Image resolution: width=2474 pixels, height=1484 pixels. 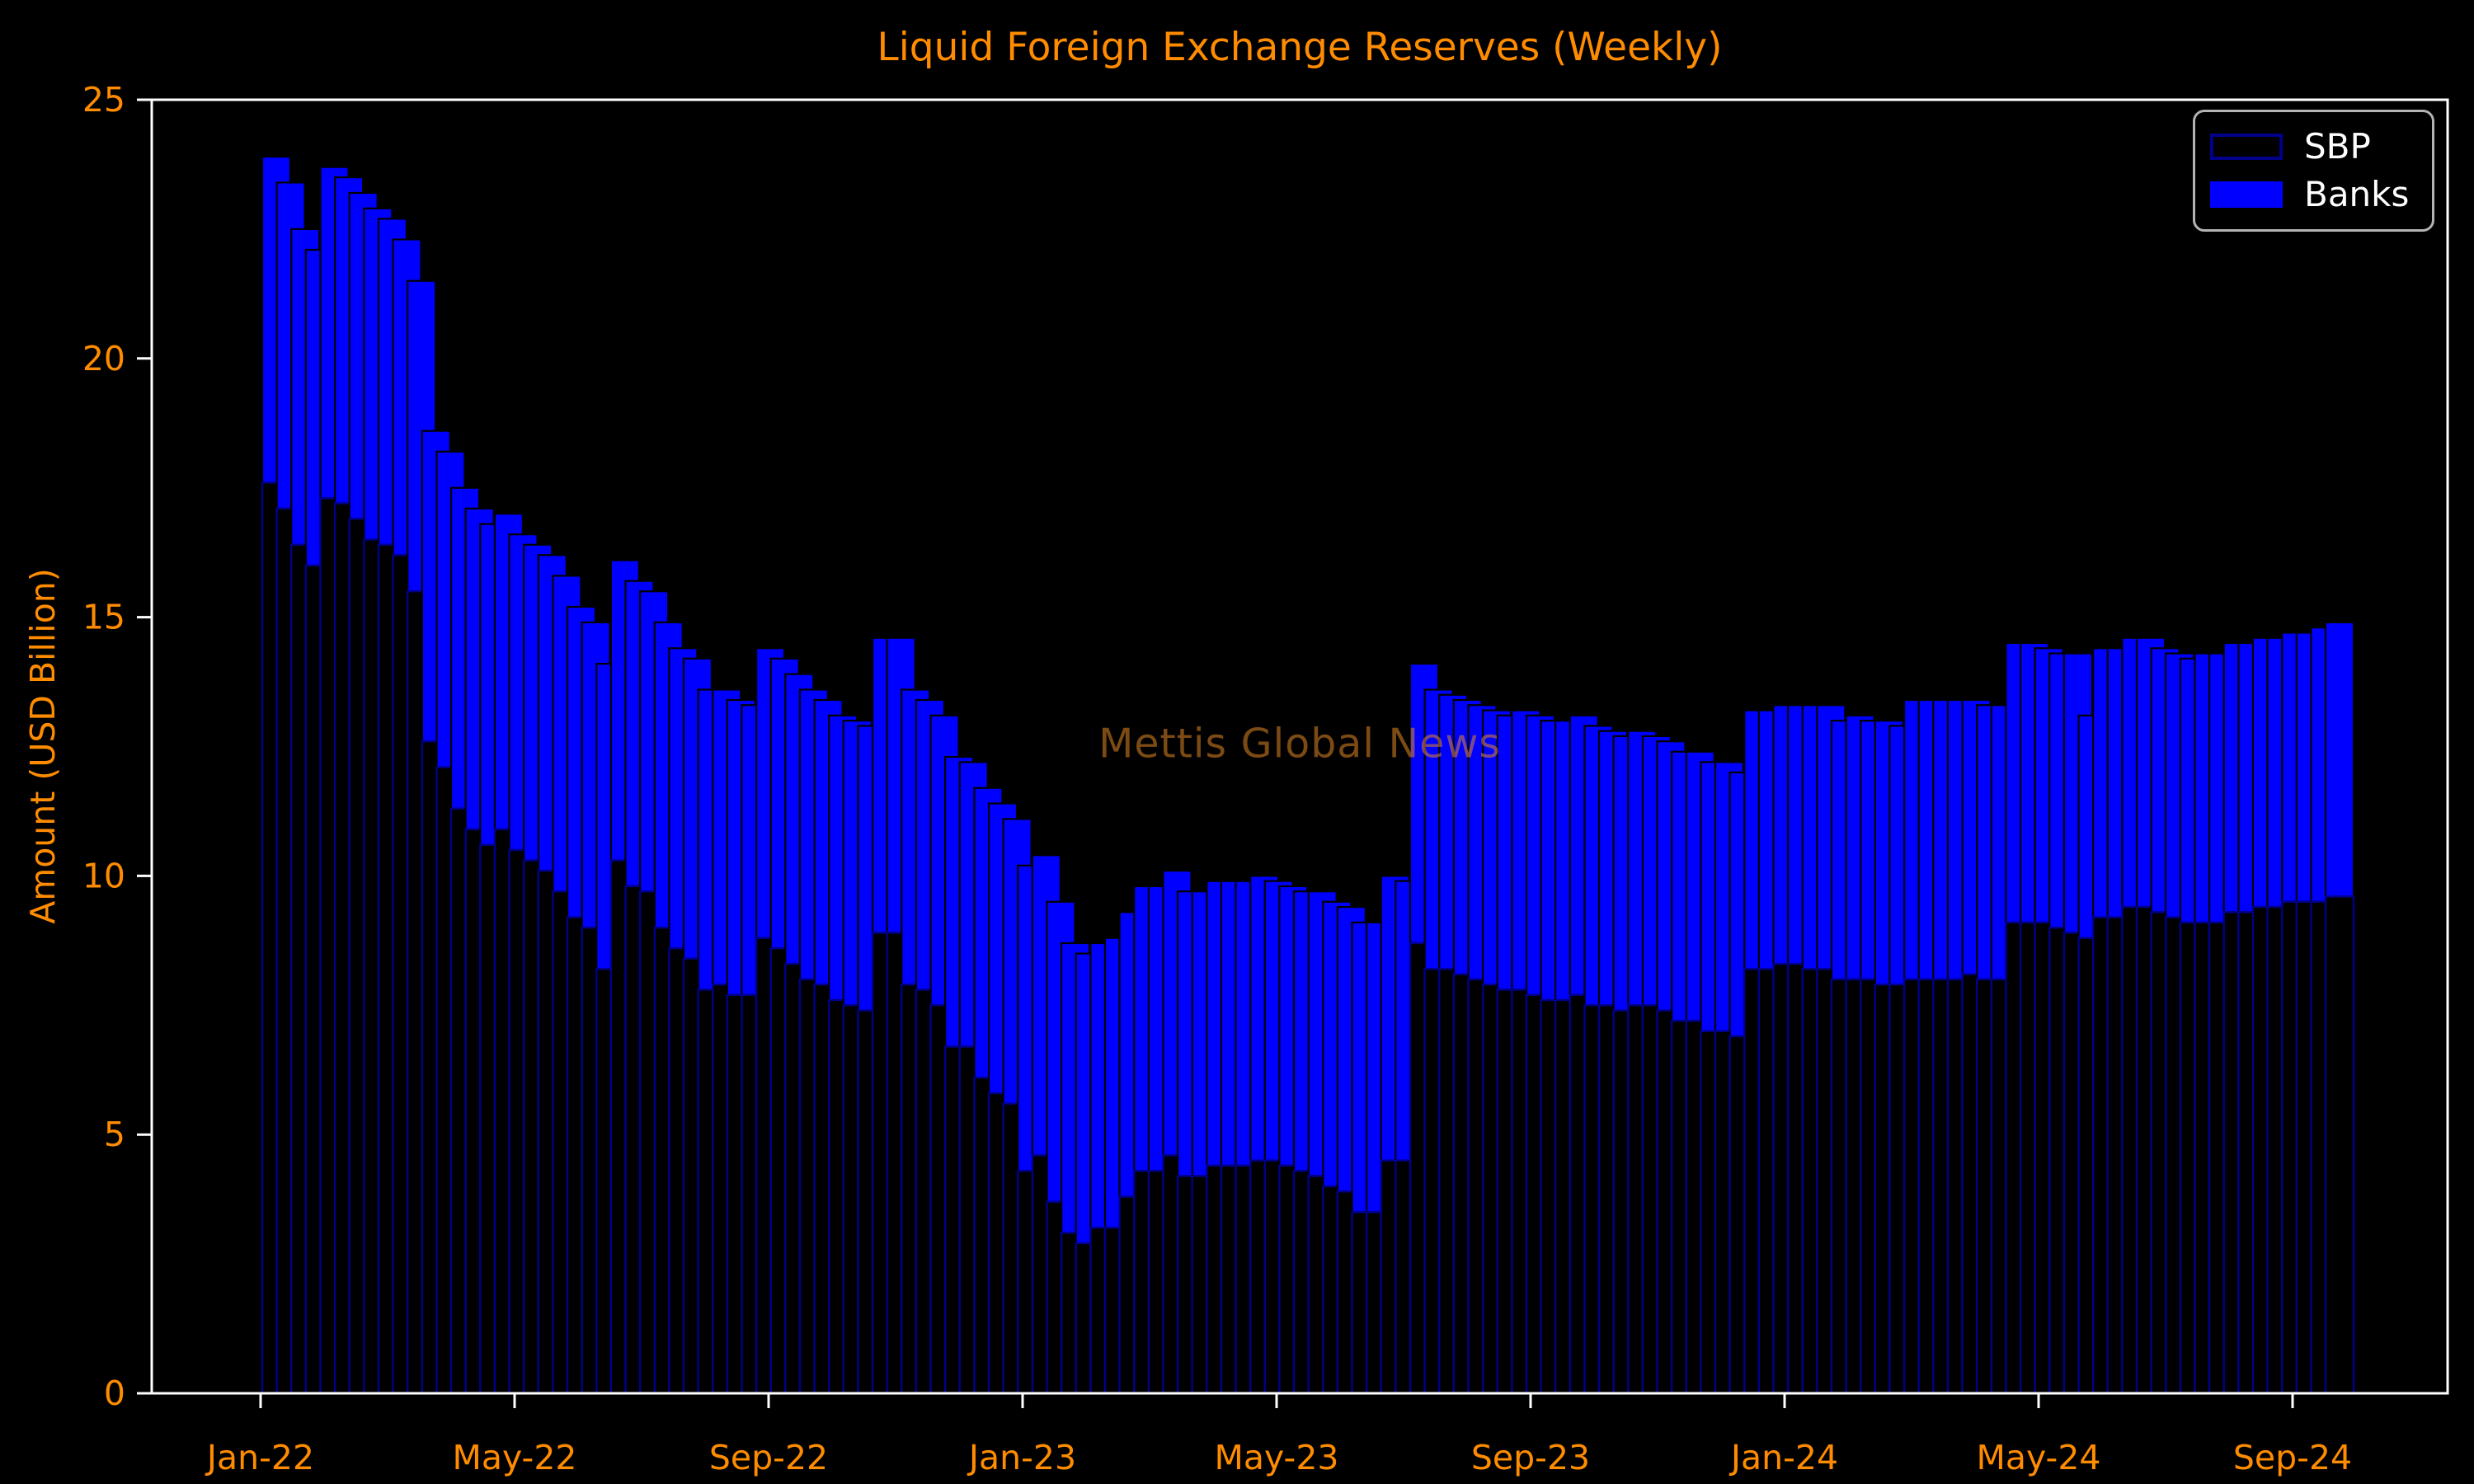 What do you see at coordinates (103, 358) in the screenshot?
I see `y-tick-label: 20` at bounding box center [103, 358].